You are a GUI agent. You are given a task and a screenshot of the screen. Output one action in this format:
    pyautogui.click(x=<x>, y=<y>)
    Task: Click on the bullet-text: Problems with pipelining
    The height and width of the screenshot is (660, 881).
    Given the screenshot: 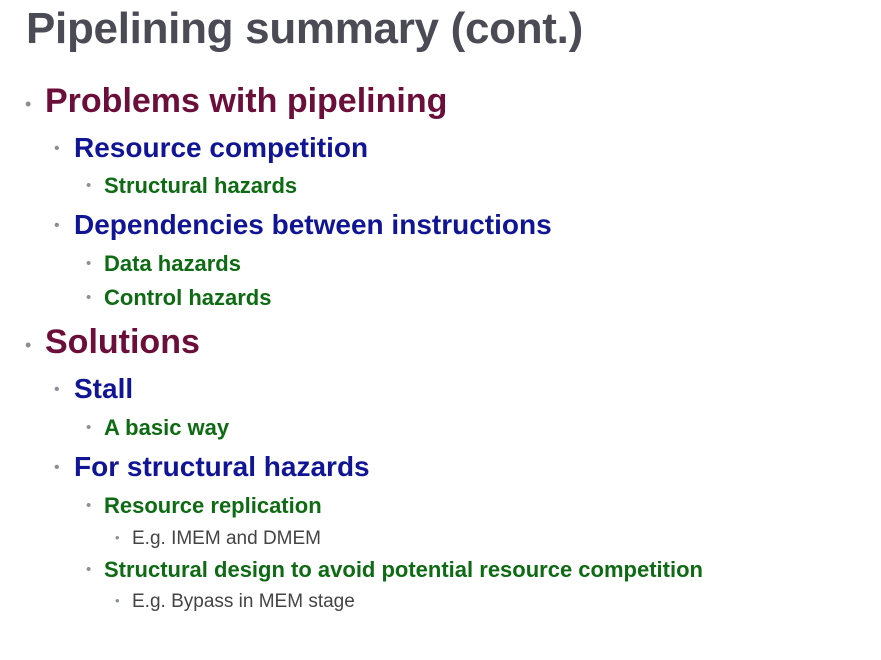 What is the action you would take?
    pyautogui.click(x=246, y=101)
    